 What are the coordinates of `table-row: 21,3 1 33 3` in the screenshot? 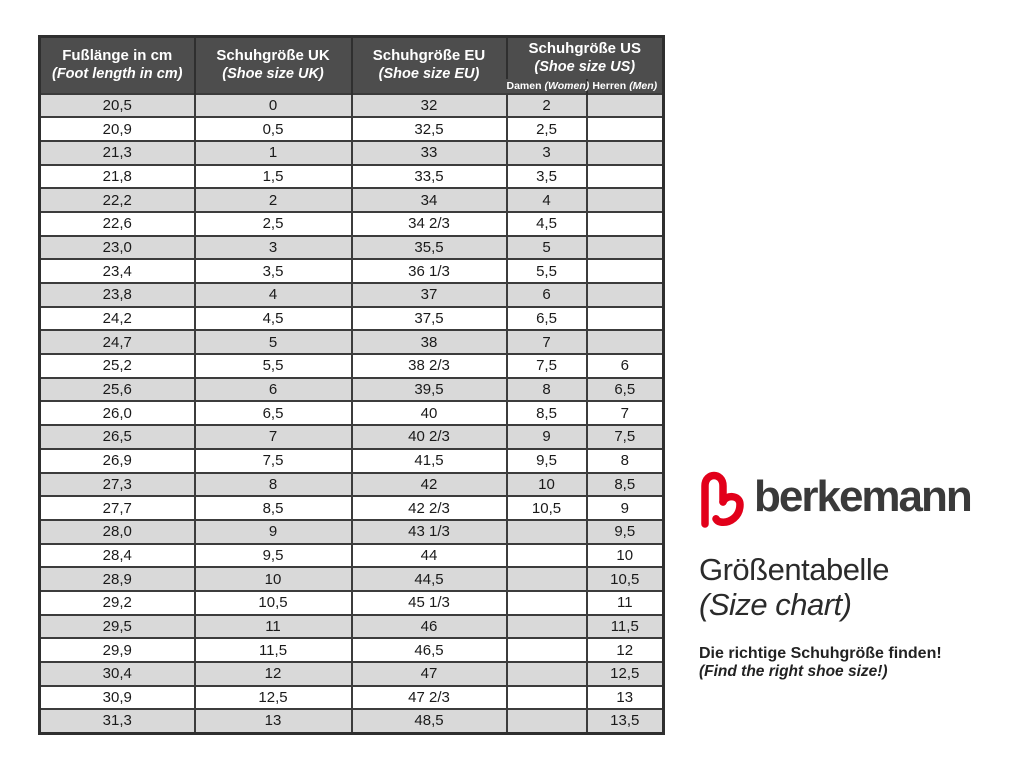 It's located at (351, 152).